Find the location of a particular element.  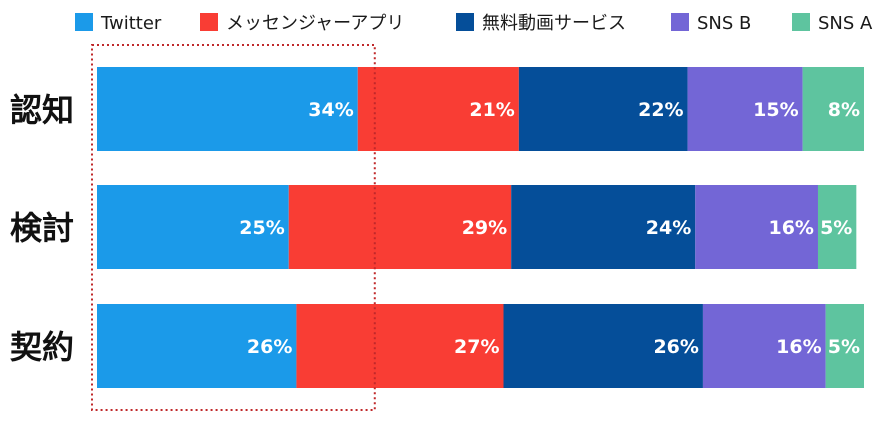

value-label-3-4: 16% is located at coordinates (798, 347).